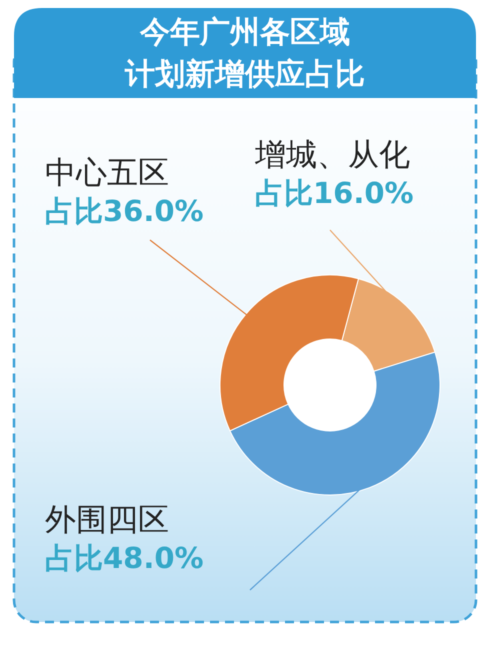  I want to click on slice-label: 中心五区, so click(107, 173).